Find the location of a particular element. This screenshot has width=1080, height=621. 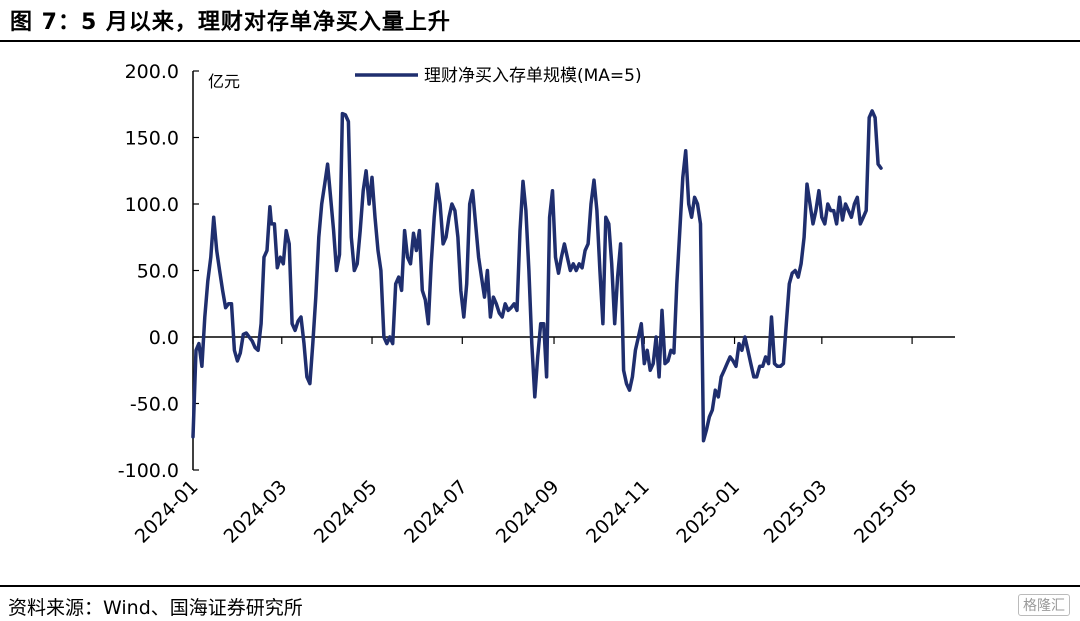

figure-title: 图 7：5 月以来，理财对存单净买入量上升 is located at coordinates (230, 22).